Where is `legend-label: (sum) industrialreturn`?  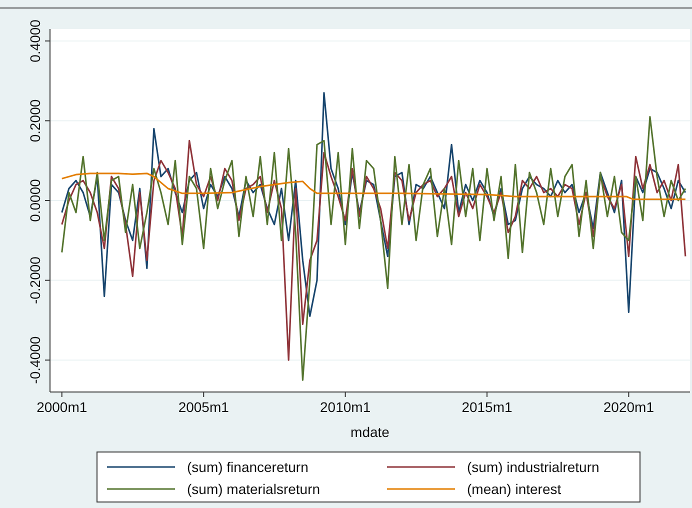
legend-label: (sum) industrialreturn is located at coordinates (533, 467).